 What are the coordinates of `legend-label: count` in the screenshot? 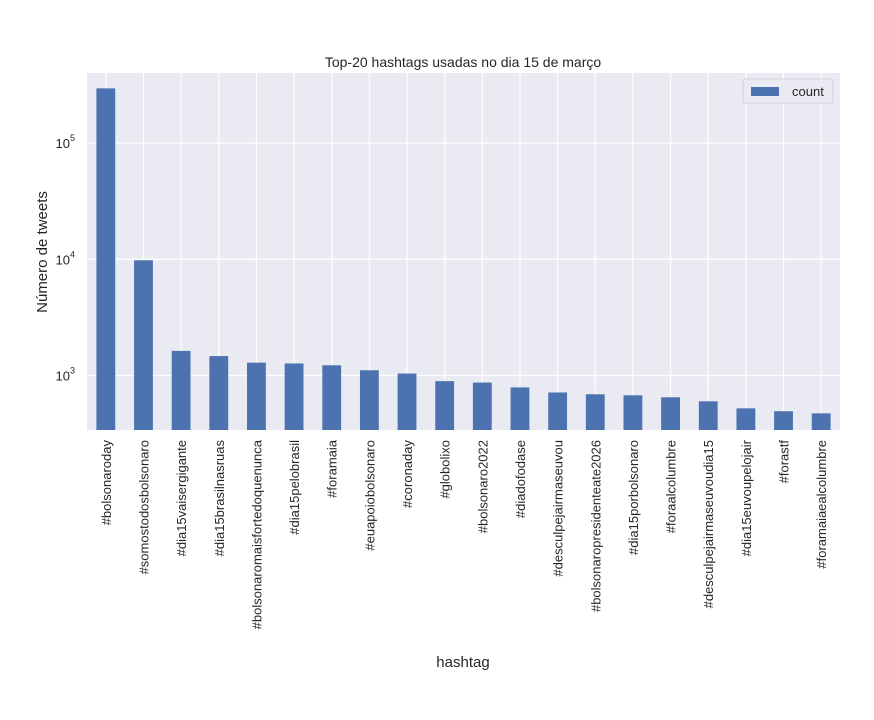 It's located at (808, 91).